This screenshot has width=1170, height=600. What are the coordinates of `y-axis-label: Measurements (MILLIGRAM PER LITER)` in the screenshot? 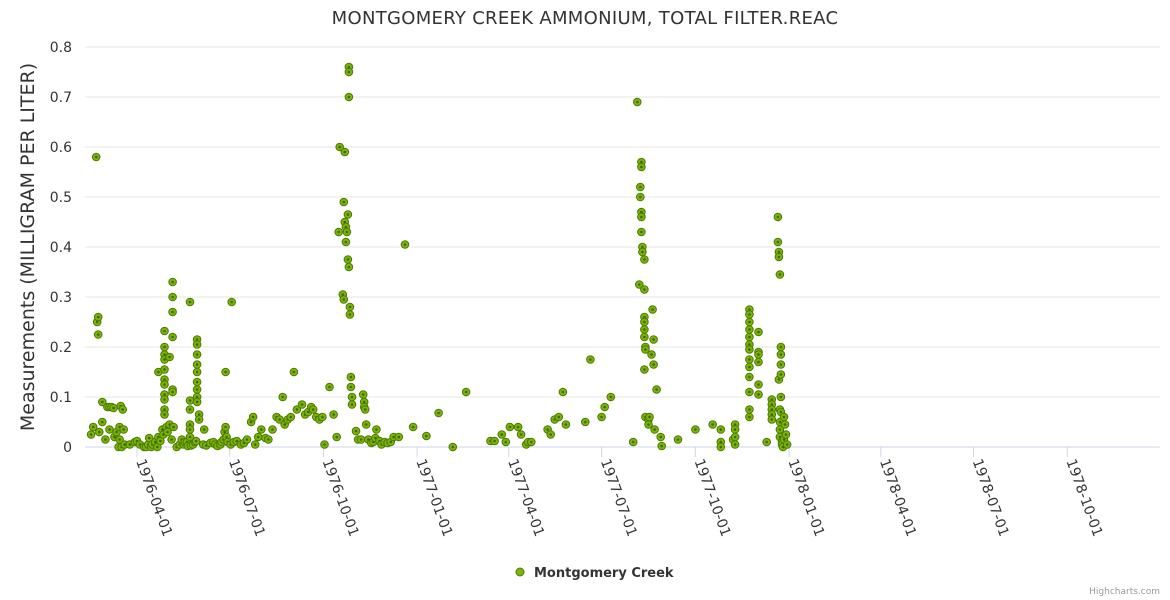 It's located at (28, 247).